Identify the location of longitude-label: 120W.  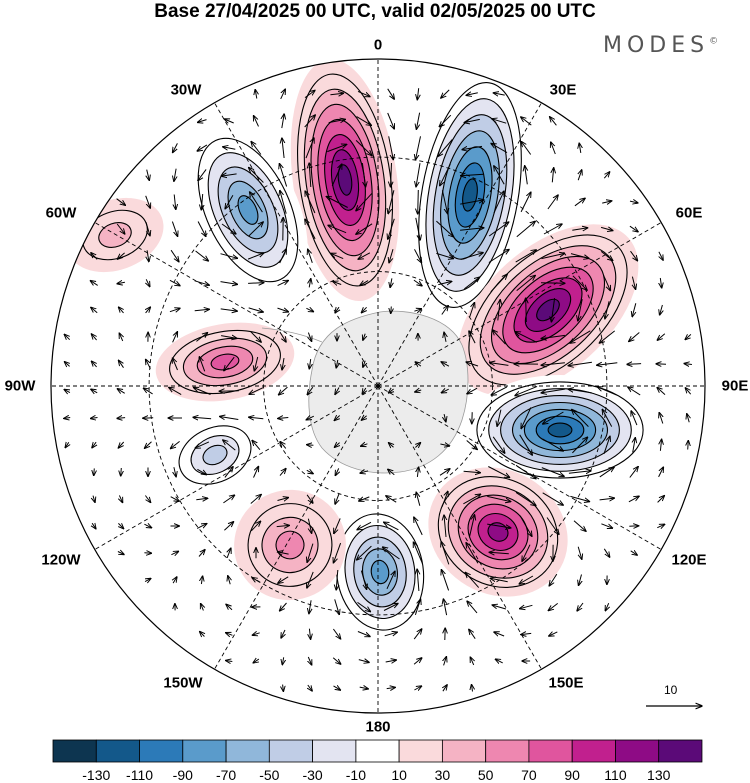
(61, 560).